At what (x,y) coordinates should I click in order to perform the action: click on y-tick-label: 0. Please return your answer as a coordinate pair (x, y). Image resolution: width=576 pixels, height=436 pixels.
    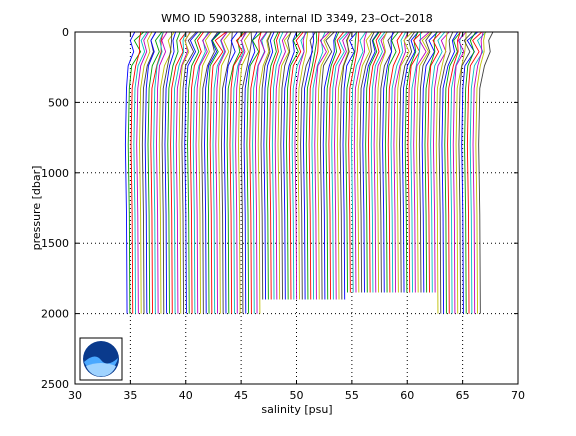
    Looking at the image, I should click on (65, 32).